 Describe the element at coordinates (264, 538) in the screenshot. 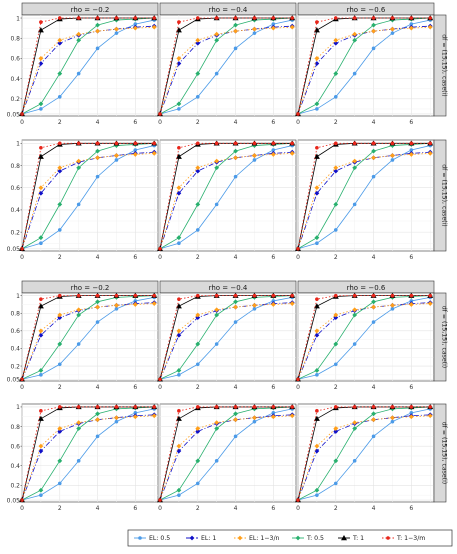

I see `legend-label: EL: 1−3/n` at that location.